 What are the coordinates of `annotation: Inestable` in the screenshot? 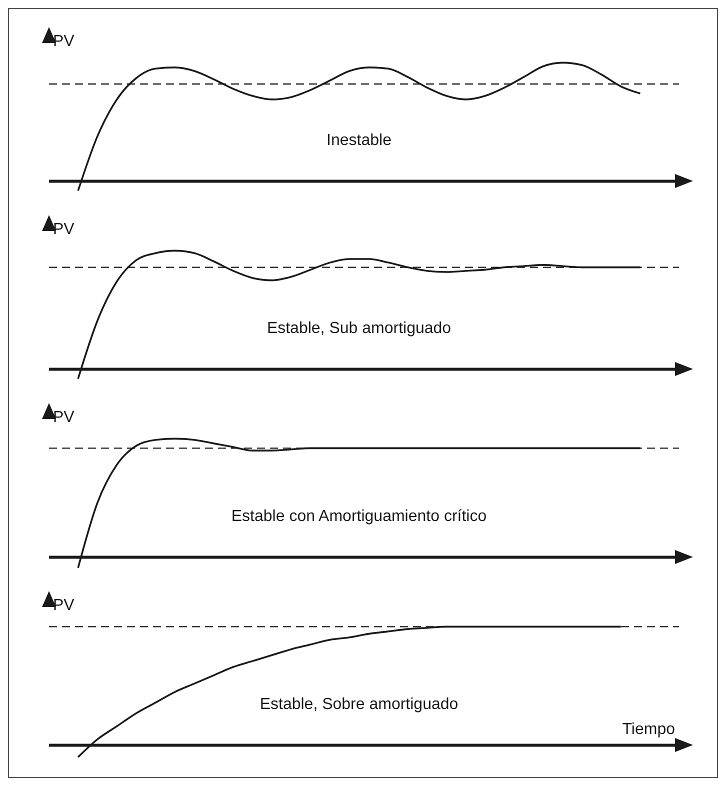 It's located at (359, 141).